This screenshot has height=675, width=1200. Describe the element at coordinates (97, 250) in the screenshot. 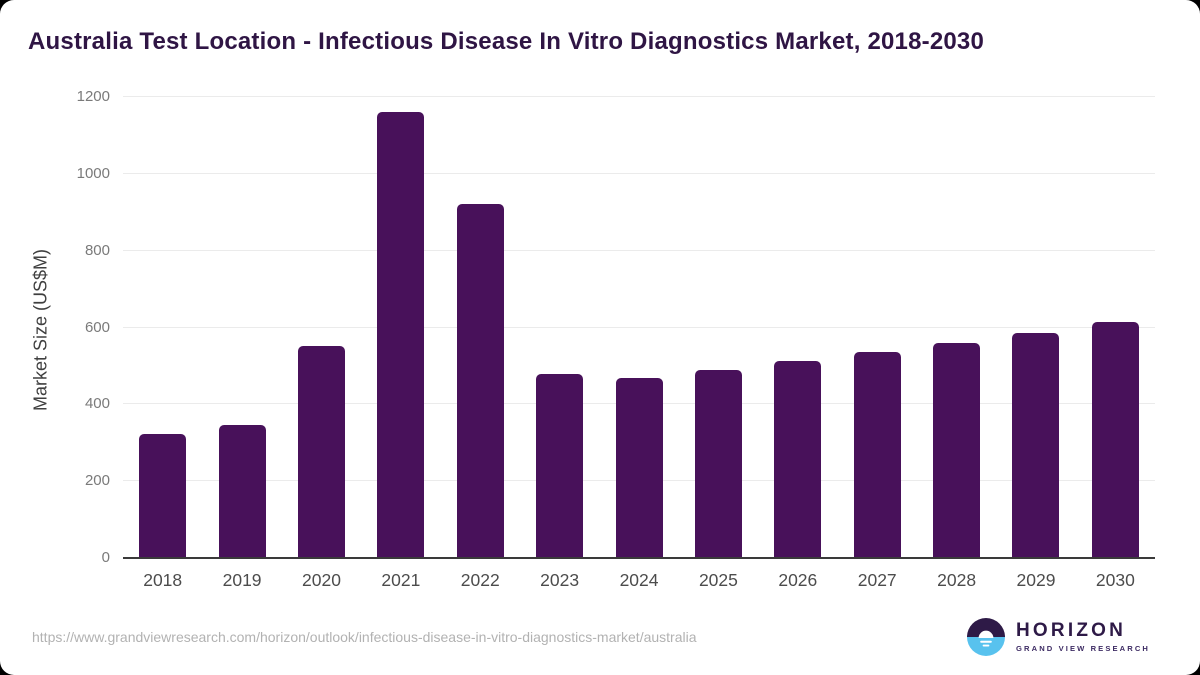

I see `y-tick-label: 800` at that location.